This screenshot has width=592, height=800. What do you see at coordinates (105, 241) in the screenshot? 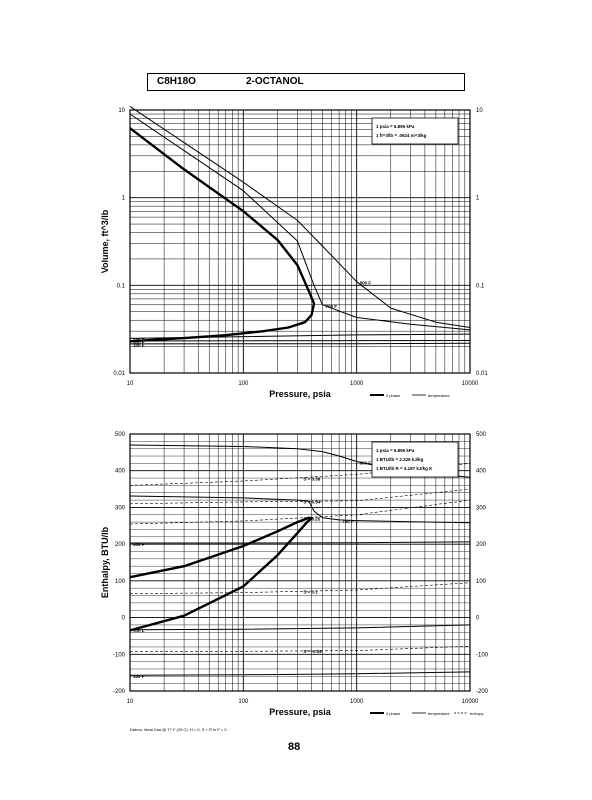
I see `chart1-y-axis-label: Volume, ft^3/lb` at bounding box center [105, 241].